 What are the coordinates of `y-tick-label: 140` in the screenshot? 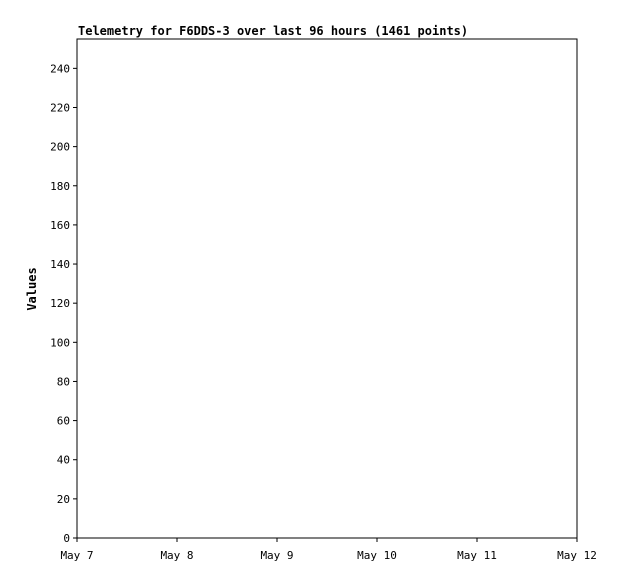 It's located at (60, 264).